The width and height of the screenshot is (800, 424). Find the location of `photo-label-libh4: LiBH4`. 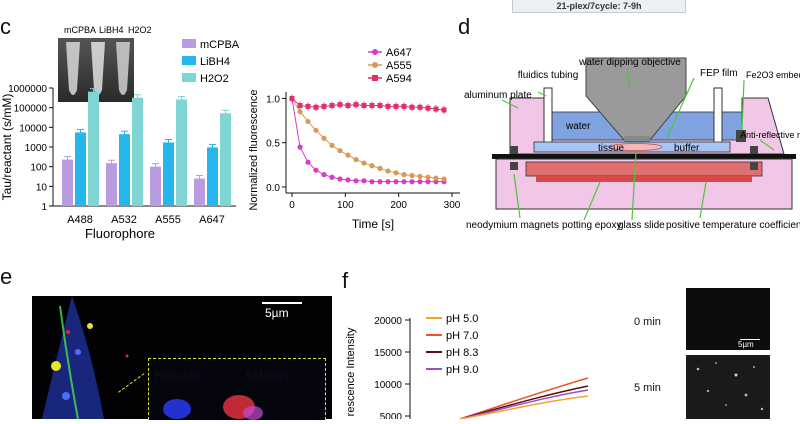

photo-label-libh4: LiBH4 is located at coordinates (111, 30).